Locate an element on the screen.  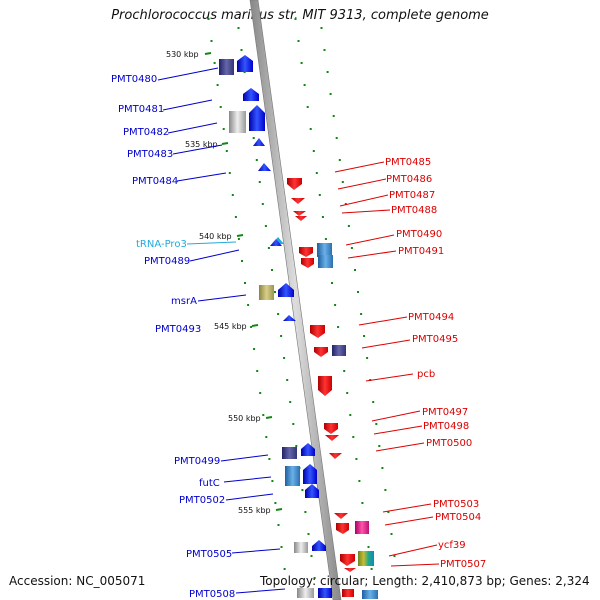
gene-PMT0491: PMT0491 is located at coordinates (372, 257).